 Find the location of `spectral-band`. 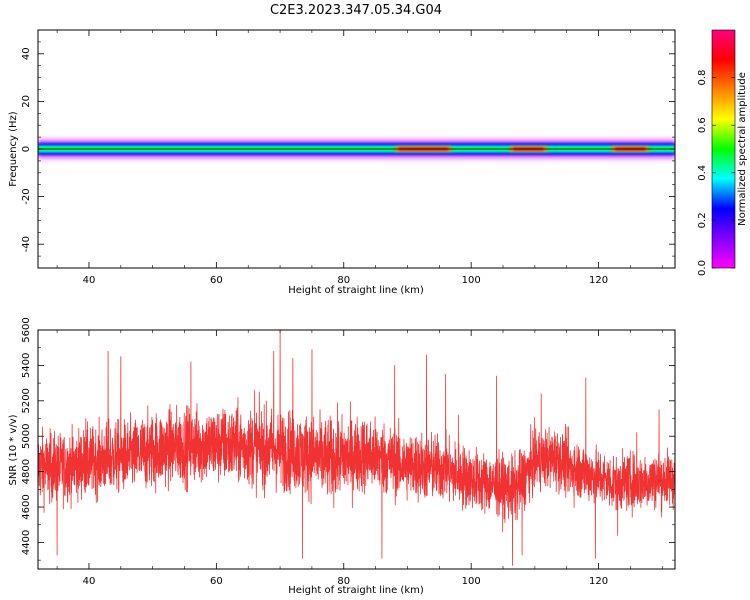

spectral-band is located at coordinates (356, 149).